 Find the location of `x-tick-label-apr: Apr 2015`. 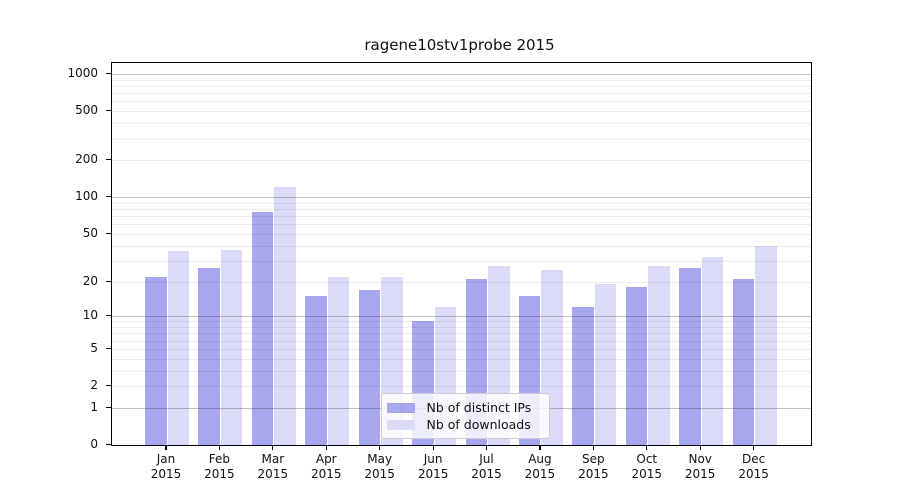

x-tick-label-apr: Apr 2015 is located at coordinates (326, 466).